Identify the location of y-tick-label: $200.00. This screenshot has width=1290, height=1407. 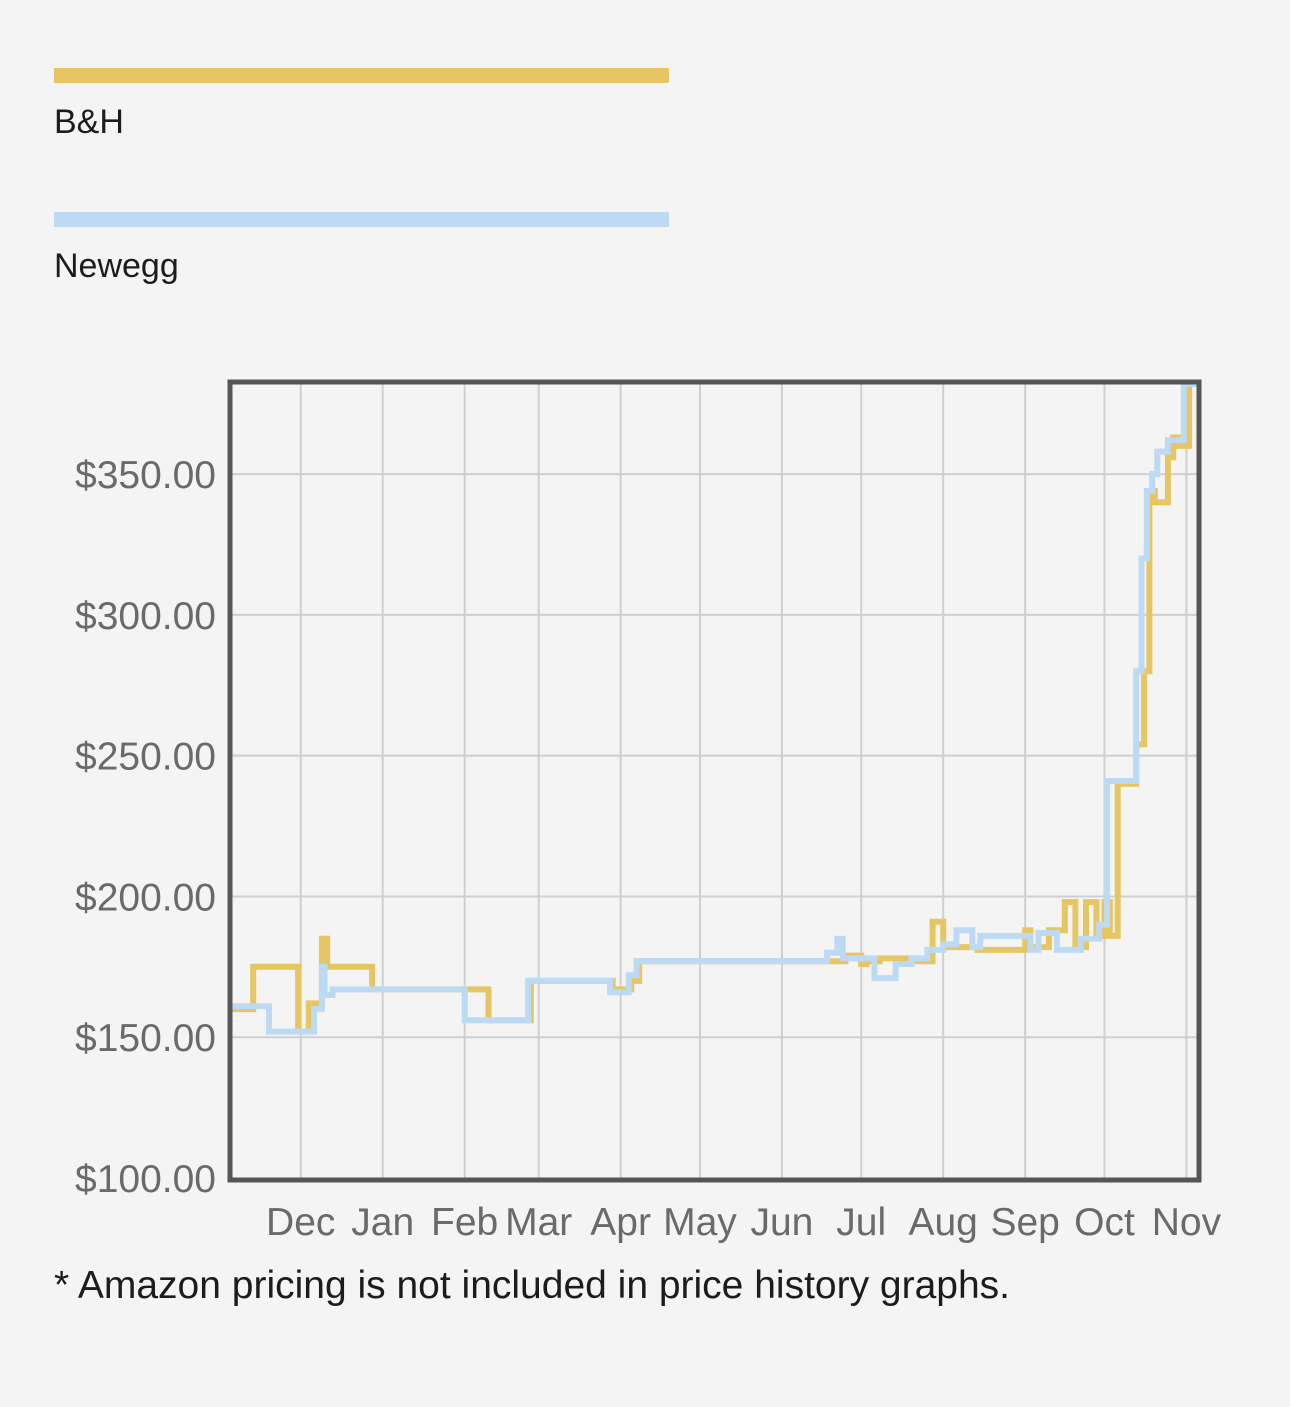
(145, 897).